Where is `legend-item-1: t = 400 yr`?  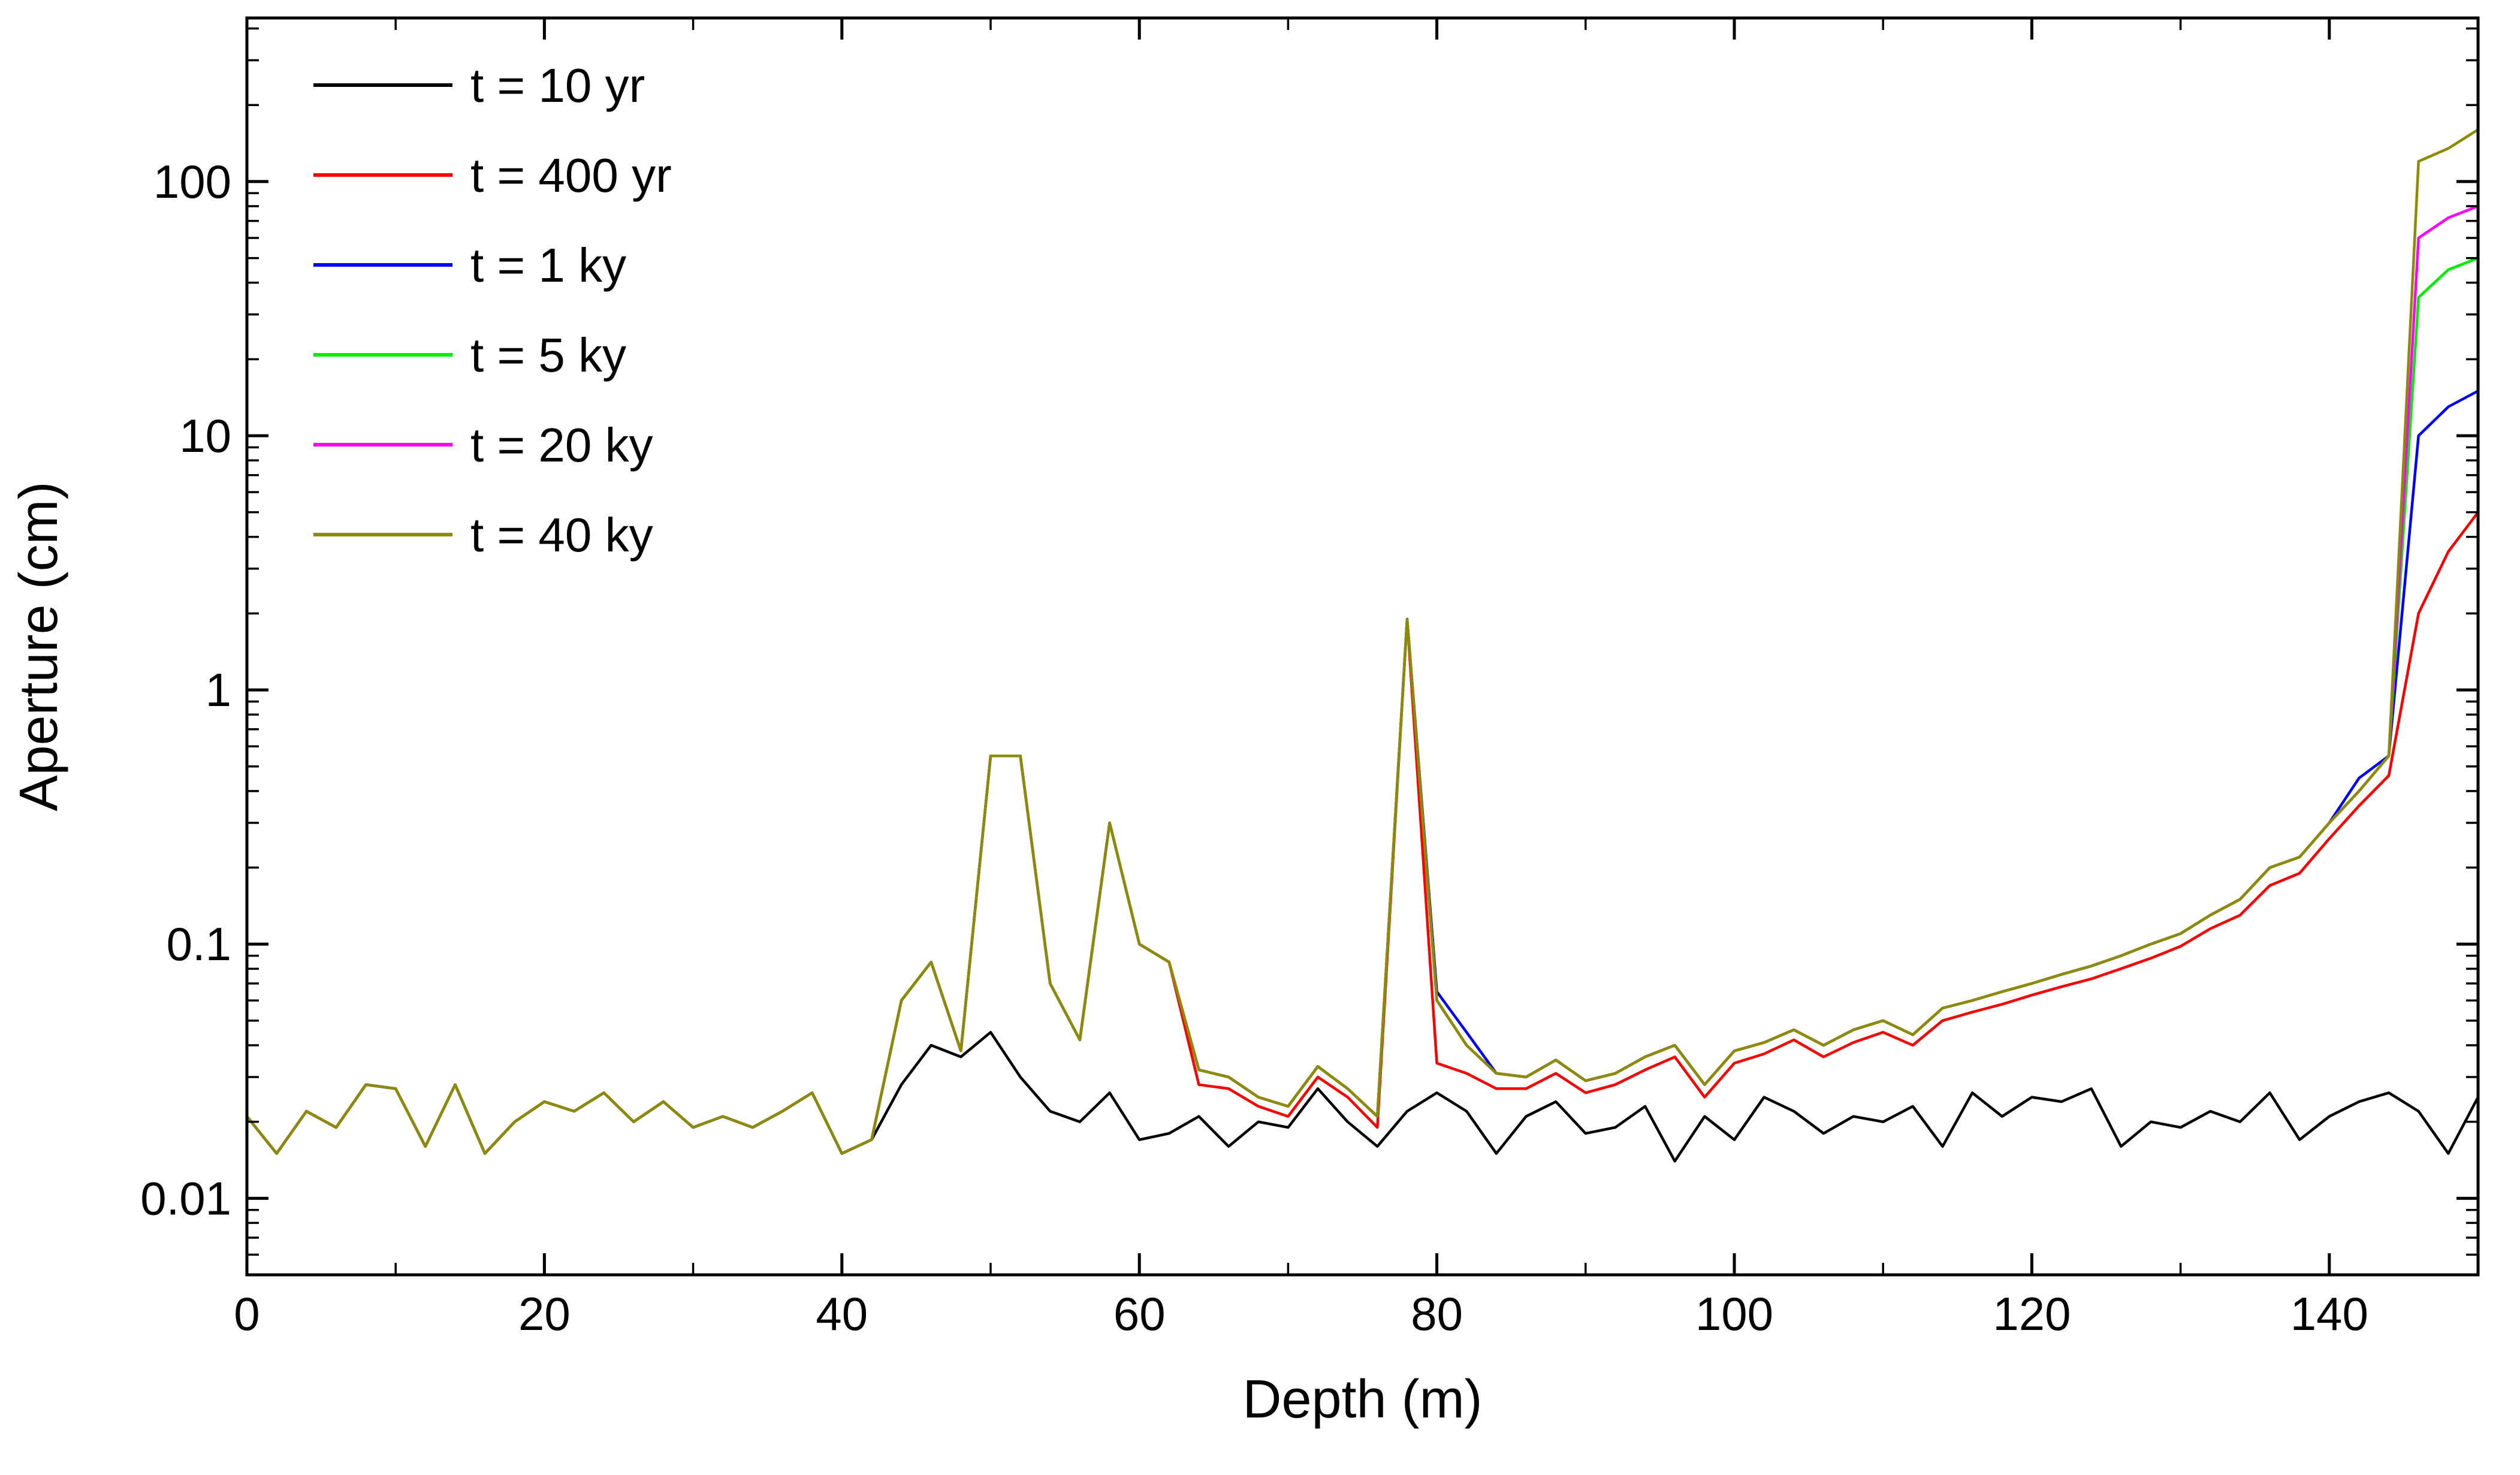 legend-item-1: t = 400 yr is located at coordinates (492, 176).